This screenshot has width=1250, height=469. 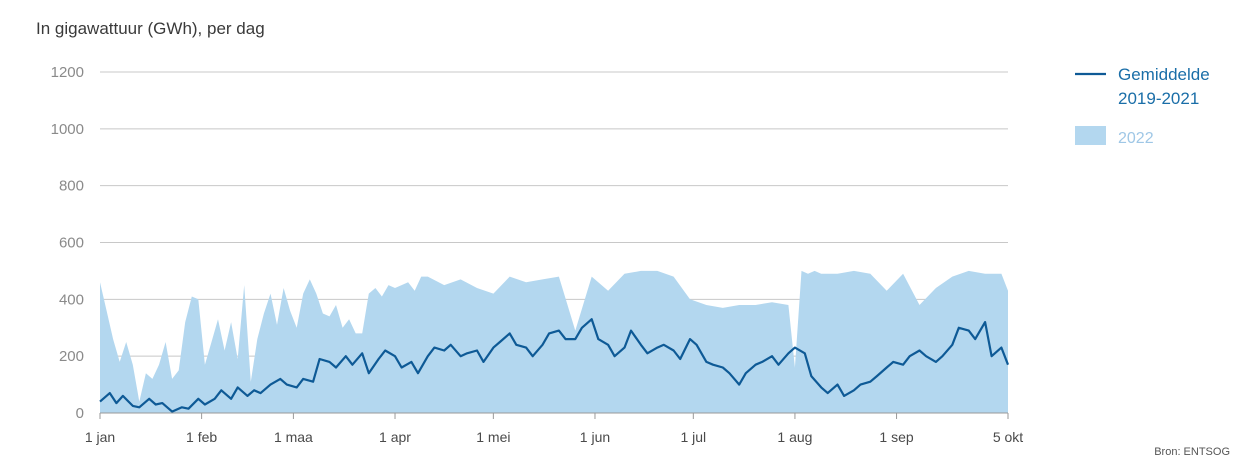 I want to click on x-tick-label: 1 apr, so click(x=395, y=437).